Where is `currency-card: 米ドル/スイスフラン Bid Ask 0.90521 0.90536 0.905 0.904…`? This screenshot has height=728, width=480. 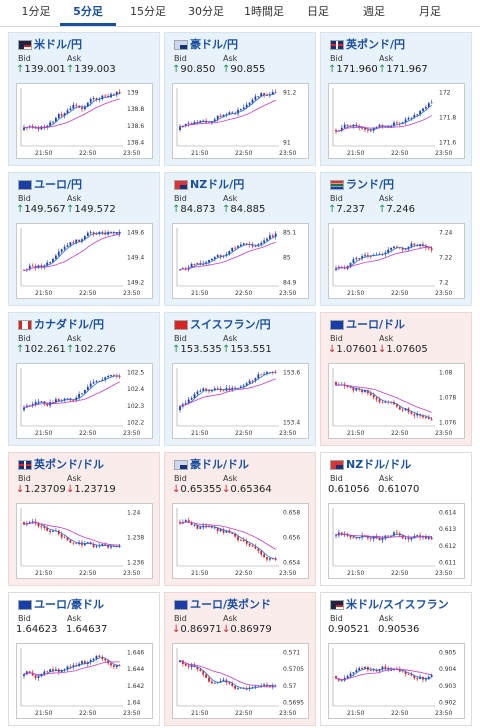
currency-card: 米ドル/スイスフラン Bid Ask 0.90521 0.90536 0.905 0.904… is located at coordinates (396, 659).